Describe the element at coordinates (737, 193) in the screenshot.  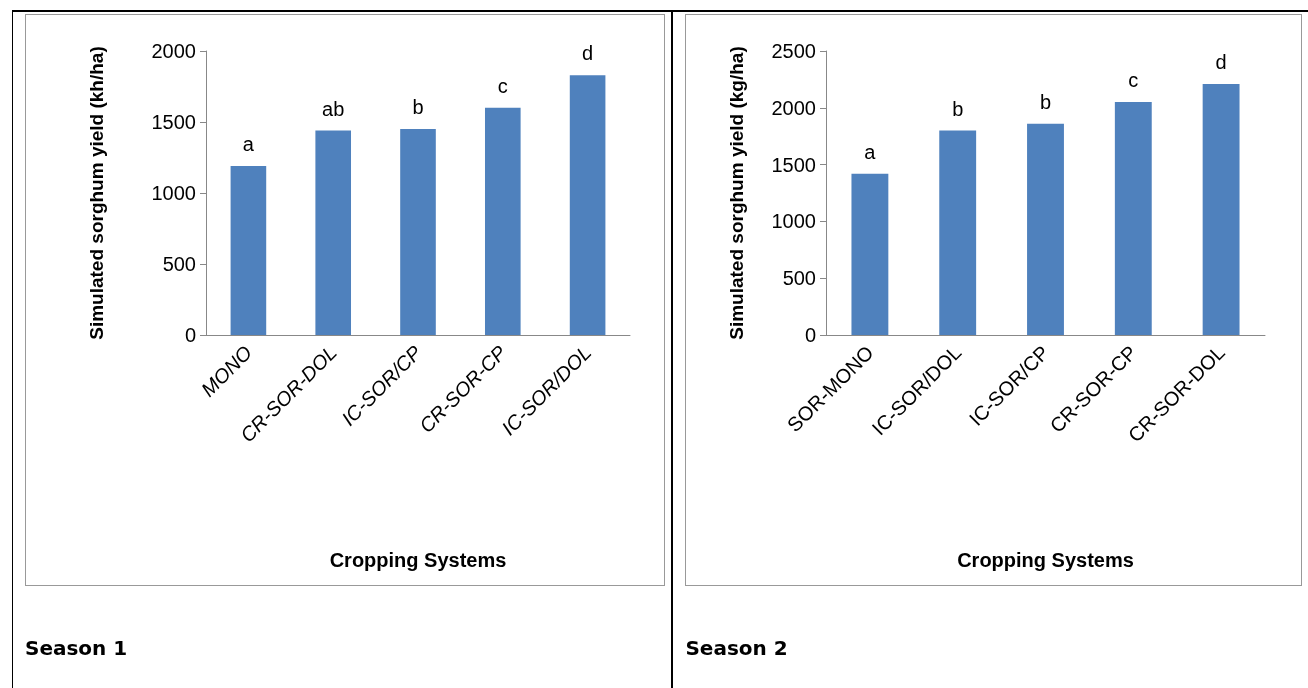
I see `y-axis-title: Simulated sorghum yield (kg/ha)` at that location.